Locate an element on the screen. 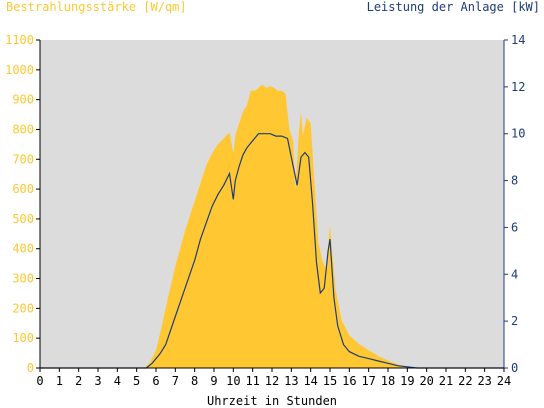 Image resolution: width=544 pixels, height=408 pixels. x-tick-label: 3 is located at coordinates (97, 381).